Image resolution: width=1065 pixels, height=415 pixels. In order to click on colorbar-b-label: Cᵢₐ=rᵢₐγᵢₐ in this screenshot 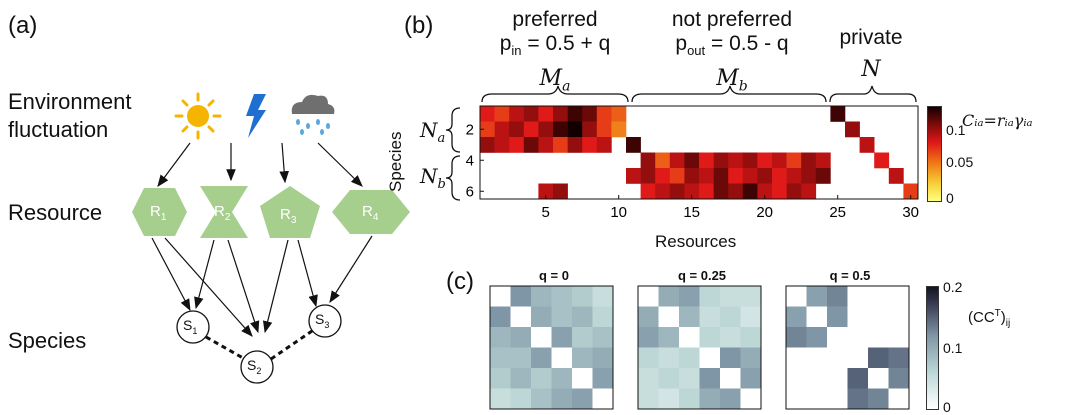, I will do `click(997, 120)`.